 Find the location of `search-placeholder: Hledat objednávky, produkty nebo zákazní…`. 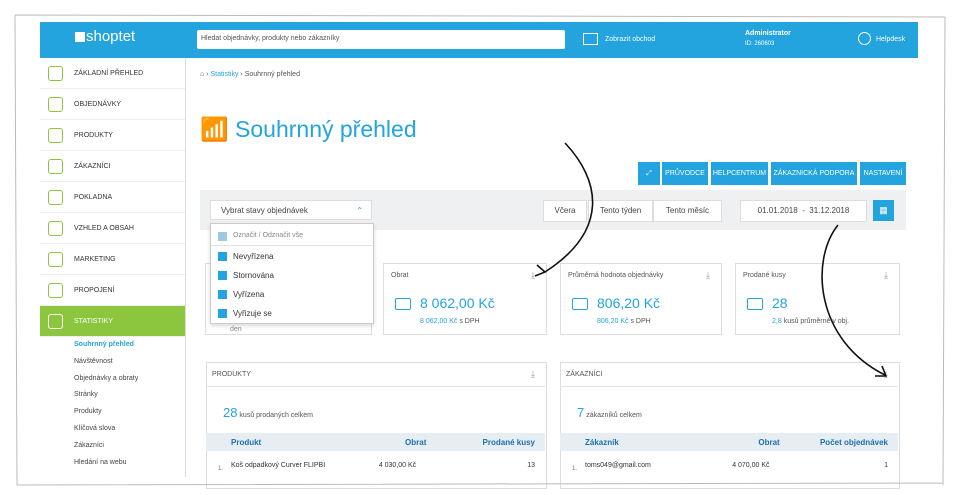

search-placeholder: Hledat objednávky, produkty nebo zákazní… is located at coordinates (270, 38).